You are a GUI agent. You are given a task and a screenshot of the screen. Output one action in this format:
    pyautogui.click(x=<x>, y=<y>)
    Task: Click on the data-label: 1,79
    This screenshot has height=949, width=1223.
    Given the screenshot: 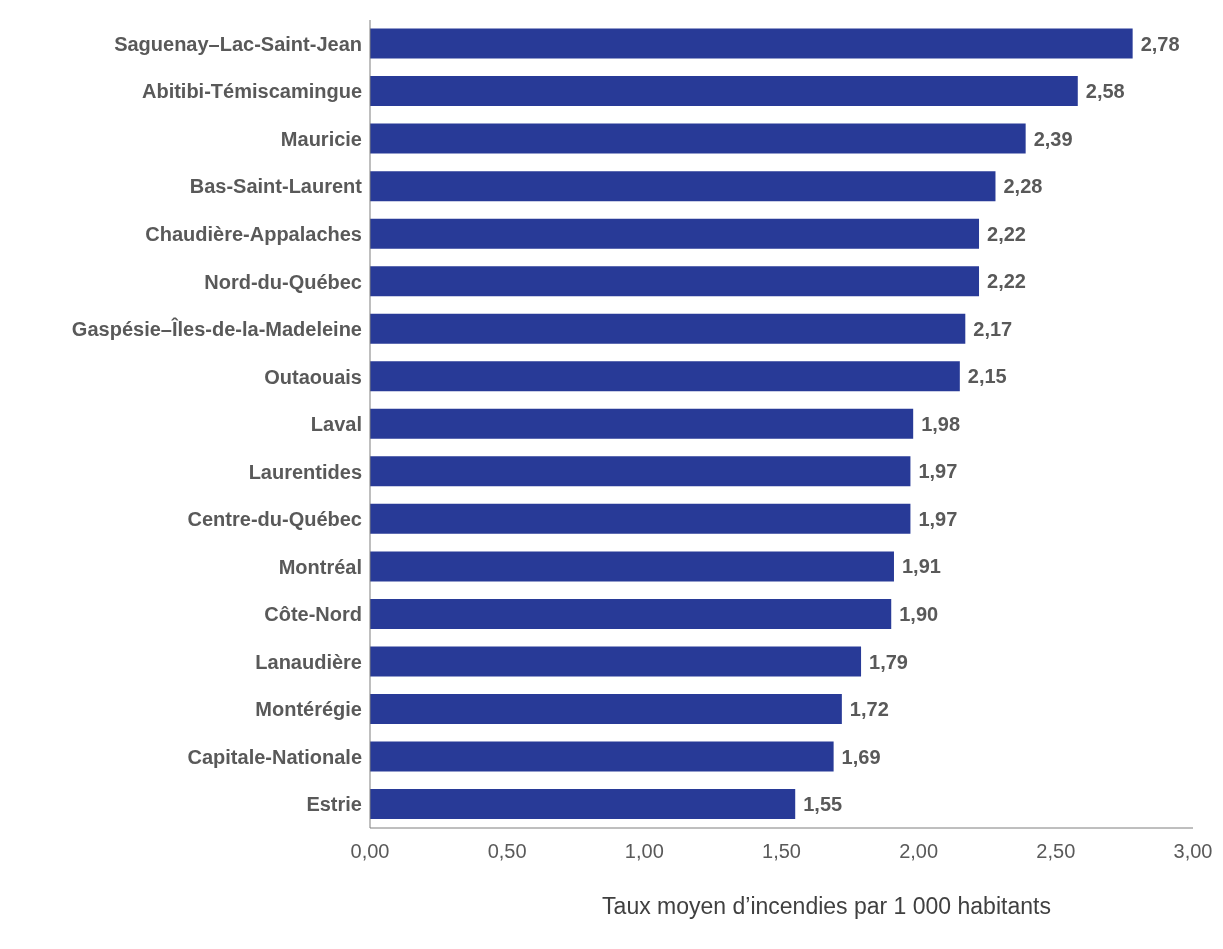 What is the action you would take?
    pyautogui.click(x=888, y=661)
    